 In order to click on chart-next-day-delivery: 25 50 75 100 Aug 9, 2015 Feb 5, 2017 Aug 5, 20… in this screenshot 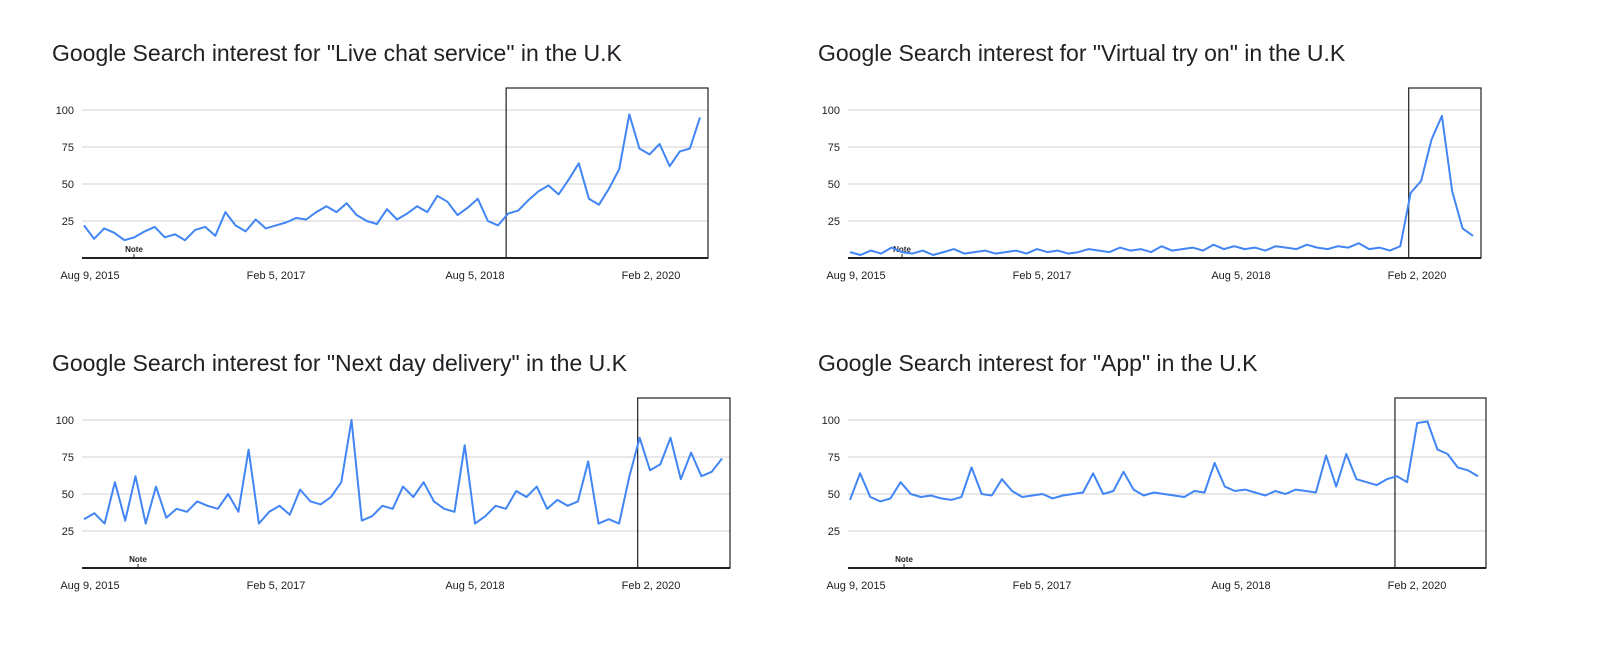, I will do `click(393, 494)`.